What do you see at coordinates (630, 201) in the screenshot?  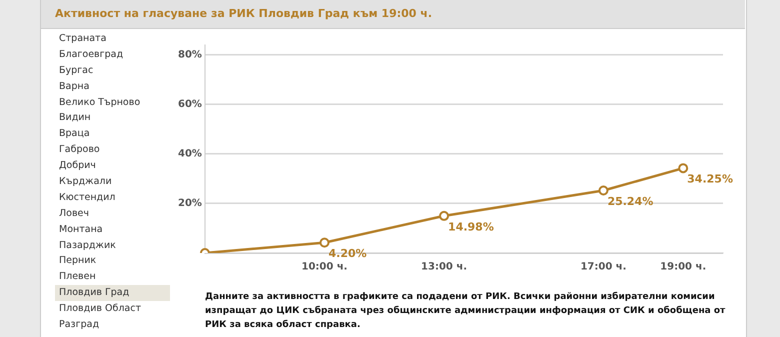 I see `data-label: 25.24%` at bounding box center [630, 201].